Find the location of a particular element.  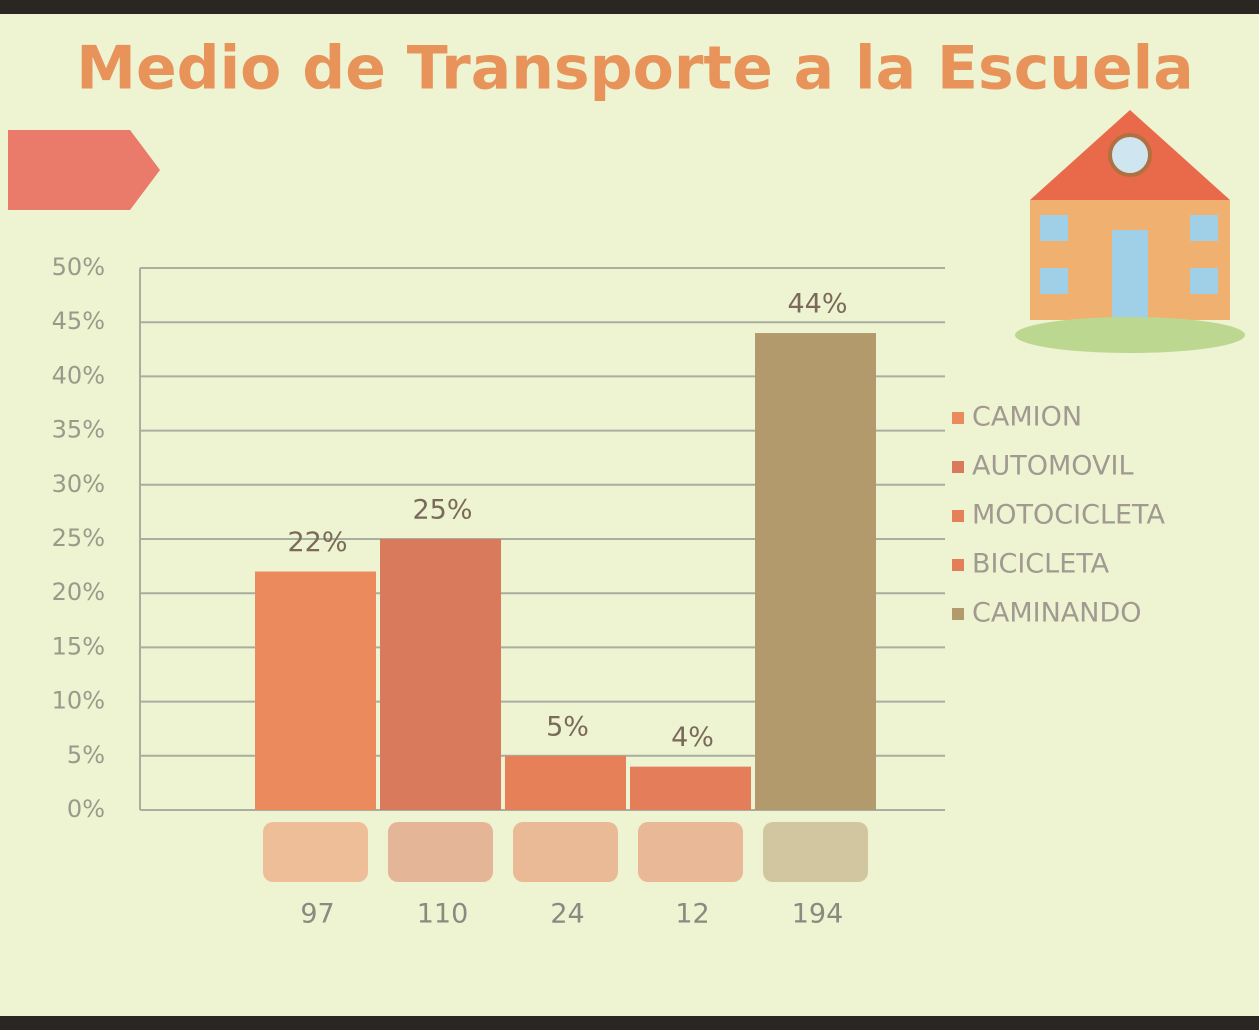

decor-arrow is located at coordinates (84, 170).